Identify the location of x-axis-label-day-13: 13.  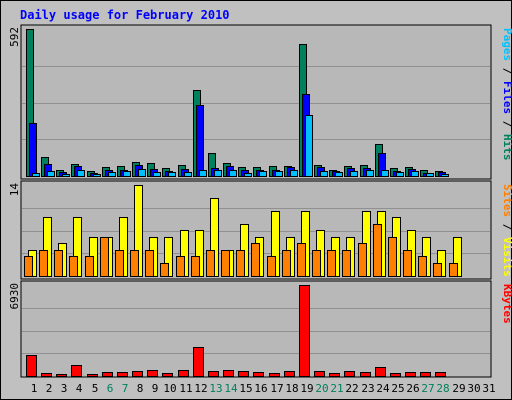
(215, 388).